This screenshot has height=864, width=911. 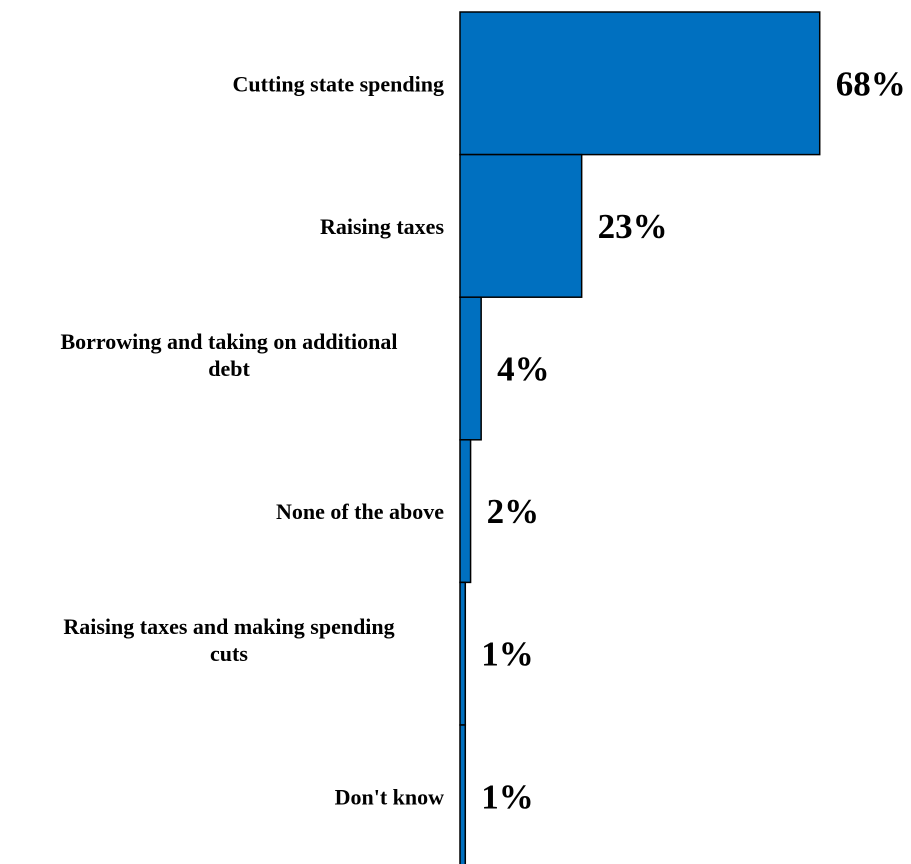 I want to click on category-label-2: Borrowing and taking on additional debt, so click(x=228, y=355).